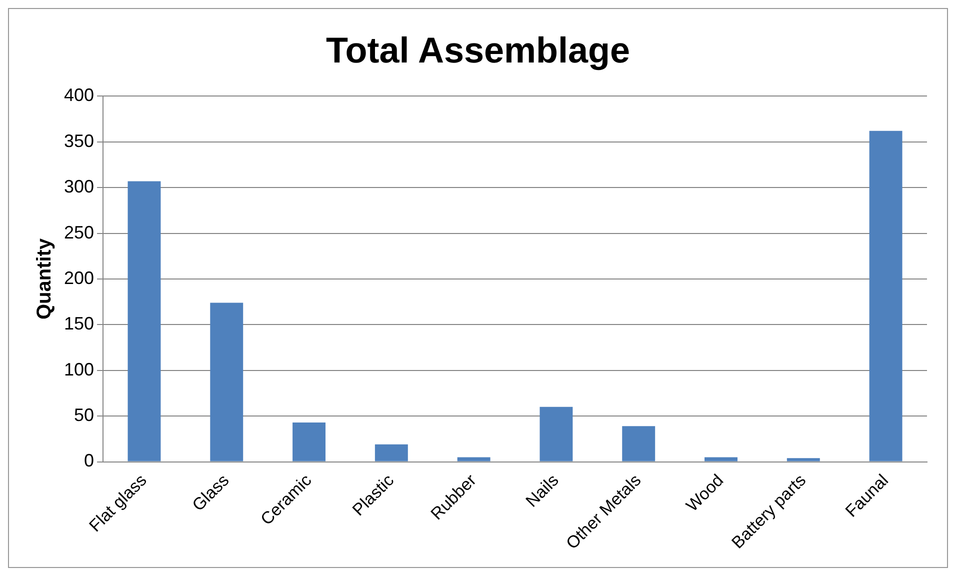  What do you see at coordinates (79, 95) in the screenshot?
I see `y-tick-label: 400` at bounding box center [79, 95].